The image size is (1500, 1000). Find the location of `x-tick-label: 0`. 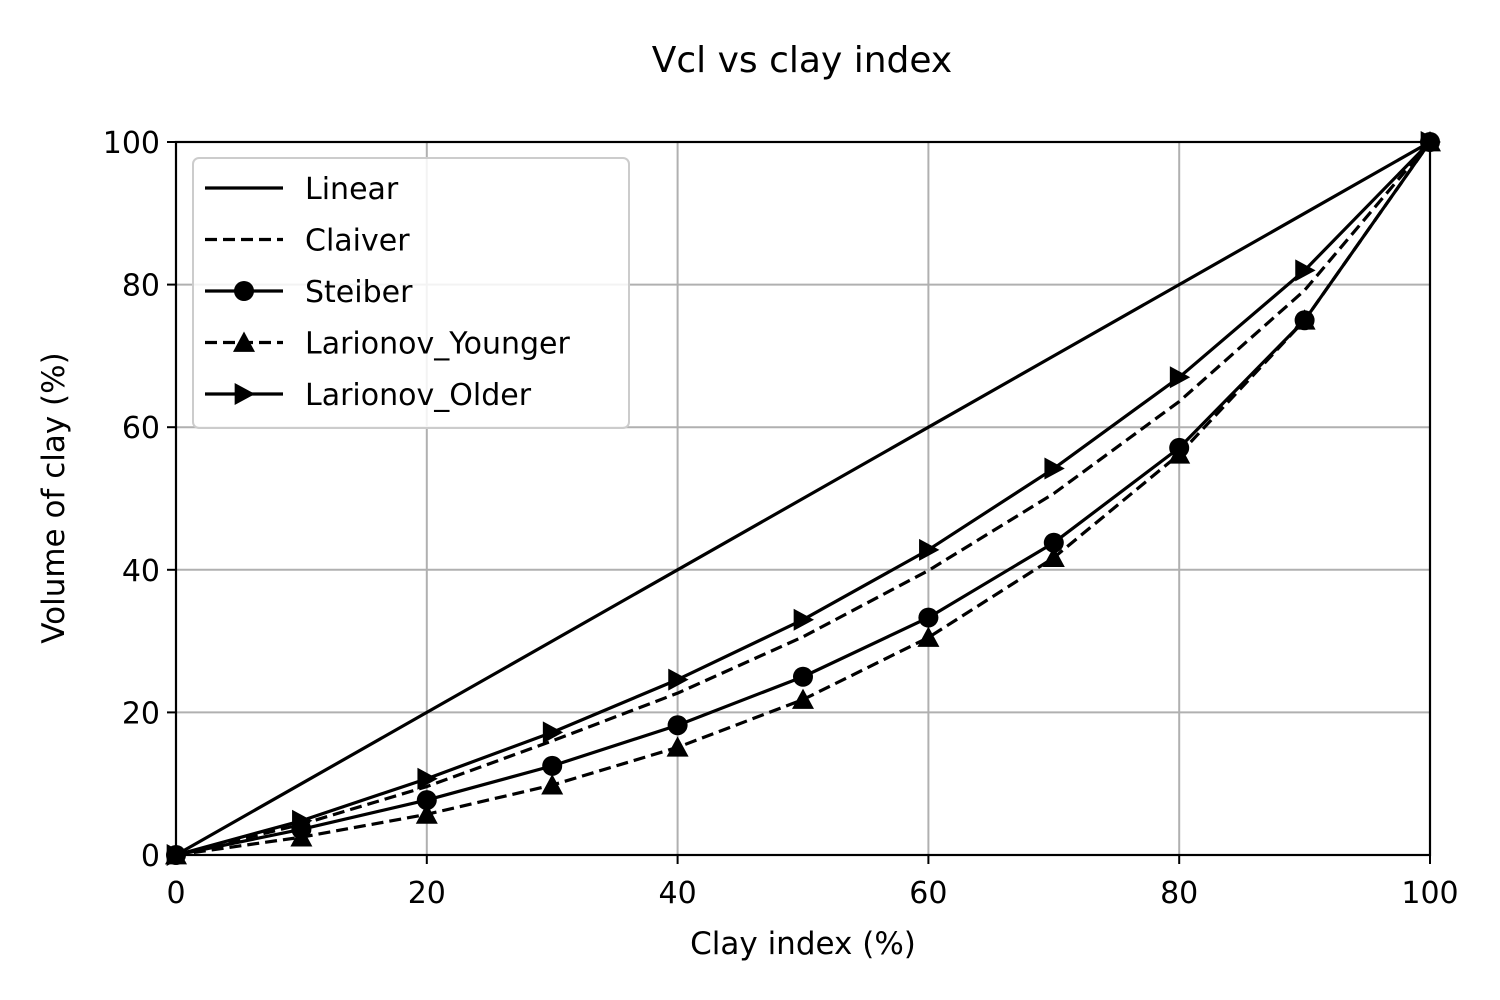

x-tick-label: 0 is located at coordinates (175, 893).